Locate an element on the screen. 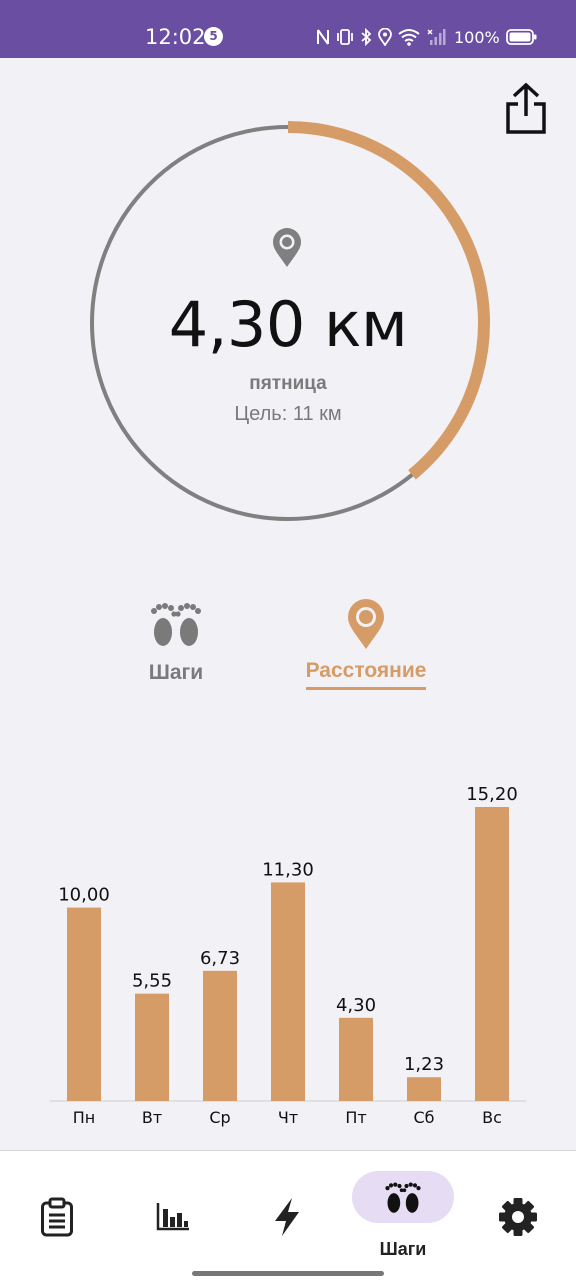  gesture-bar is located at coordinates (288, 1273).